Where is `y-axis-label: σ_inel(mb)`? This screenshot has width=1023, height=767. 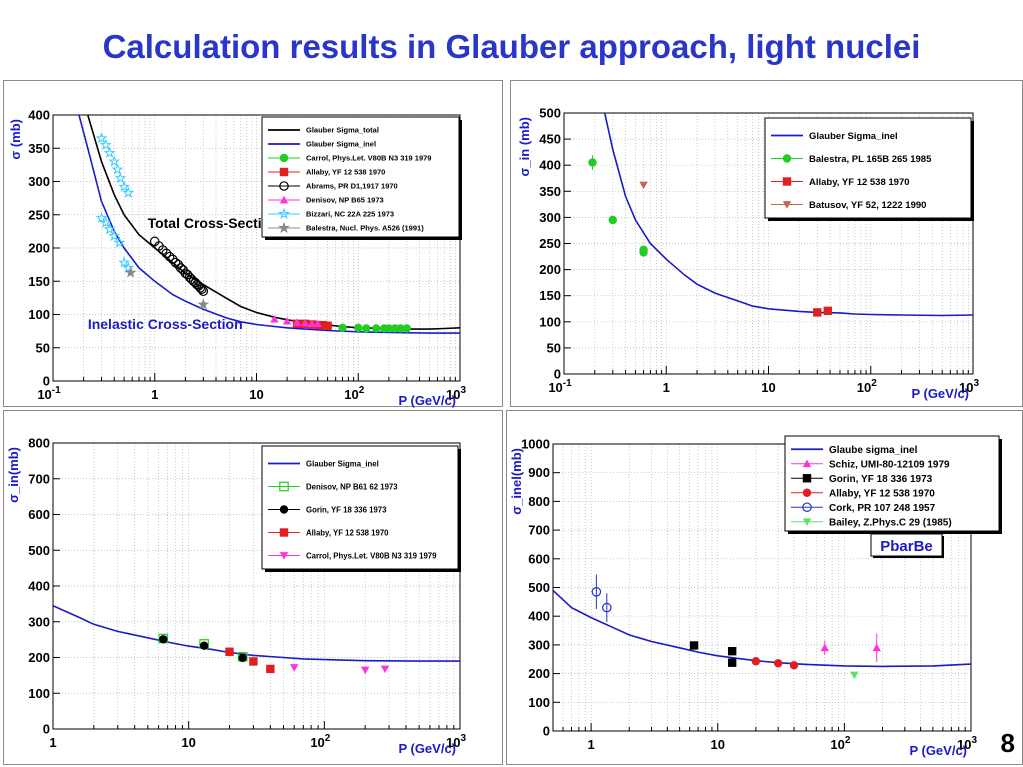
y-axis-label: σ_inel(mb) is located at coordinates (516, 481).